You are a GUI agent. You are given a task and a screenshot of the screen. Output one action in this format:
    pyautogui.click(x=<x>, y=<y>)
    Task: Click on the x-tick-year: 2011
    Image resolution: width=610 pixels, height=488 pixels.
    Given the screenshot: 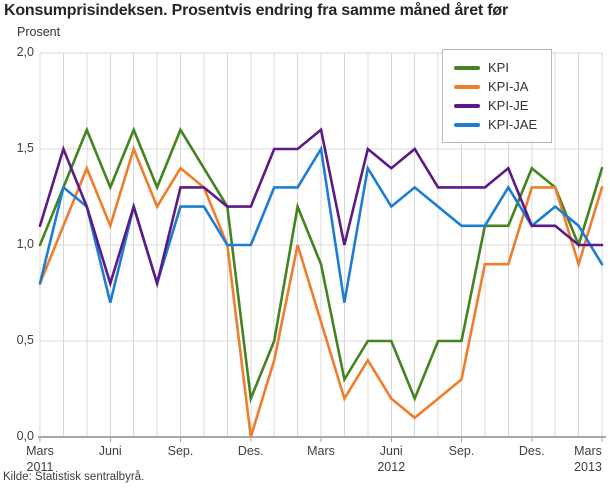 What is the action you would take?
    pyautogui.click(x=40, y=467)
    